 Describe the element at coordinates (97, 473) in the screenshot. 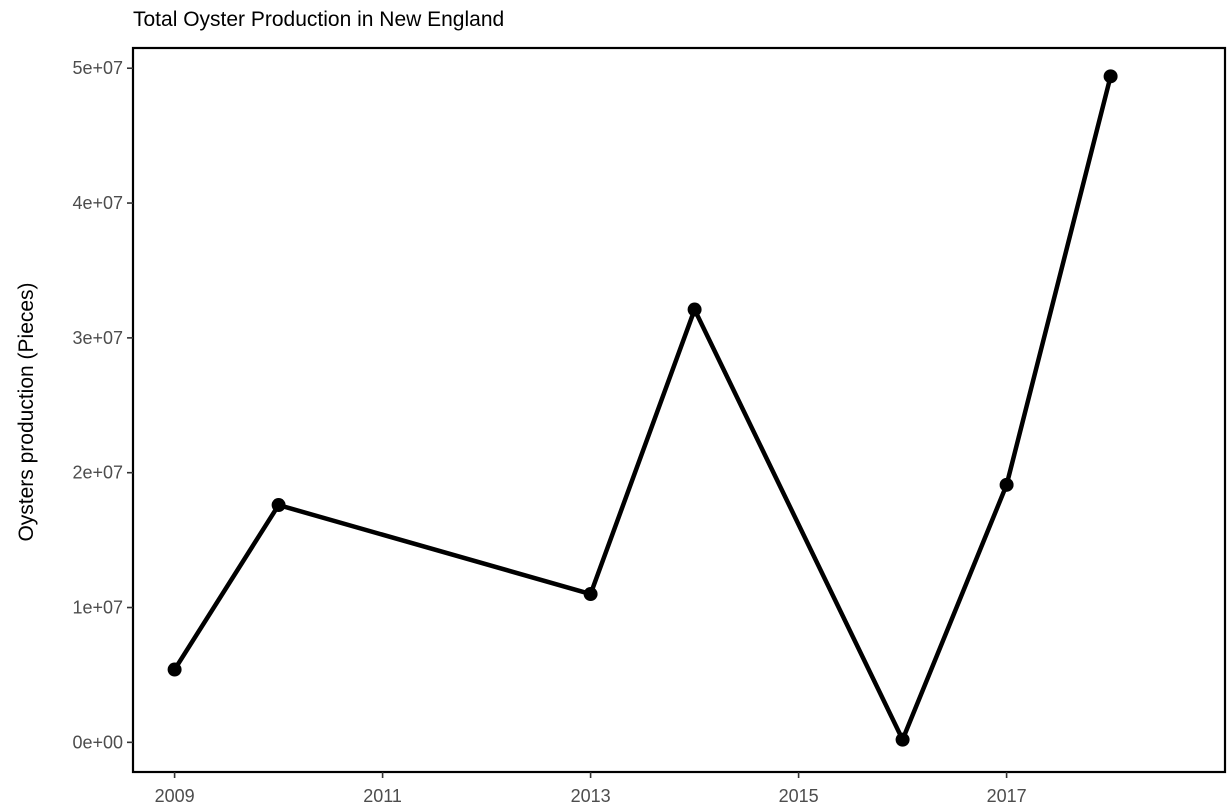

I see `y-tick-label: 2e+07` at that location.